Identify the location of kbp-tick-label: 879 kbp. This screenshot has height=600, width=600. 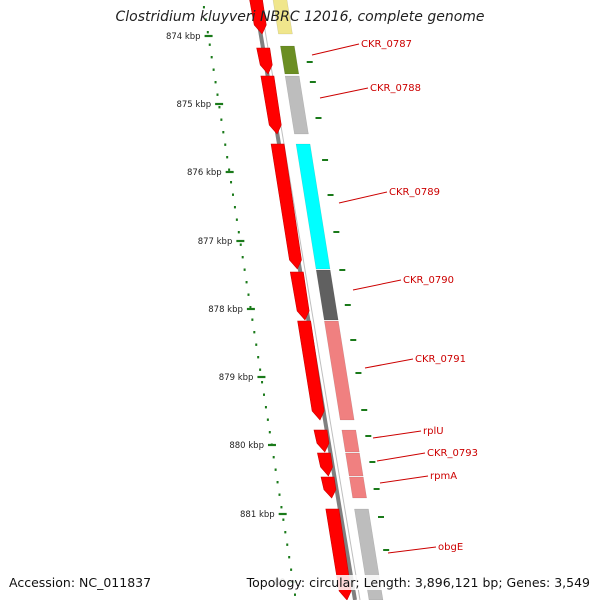
(236, 378).